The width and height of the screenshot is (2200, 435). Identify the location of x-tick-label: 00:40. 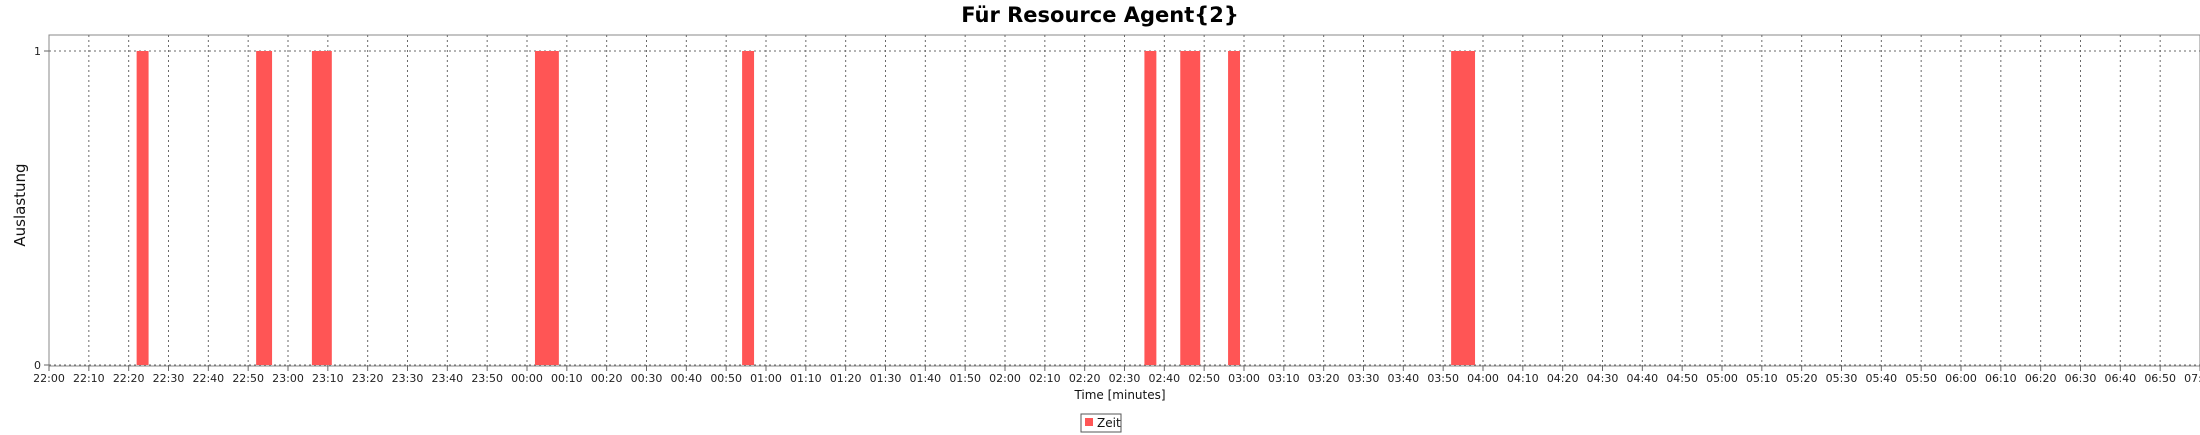
(686, 378).